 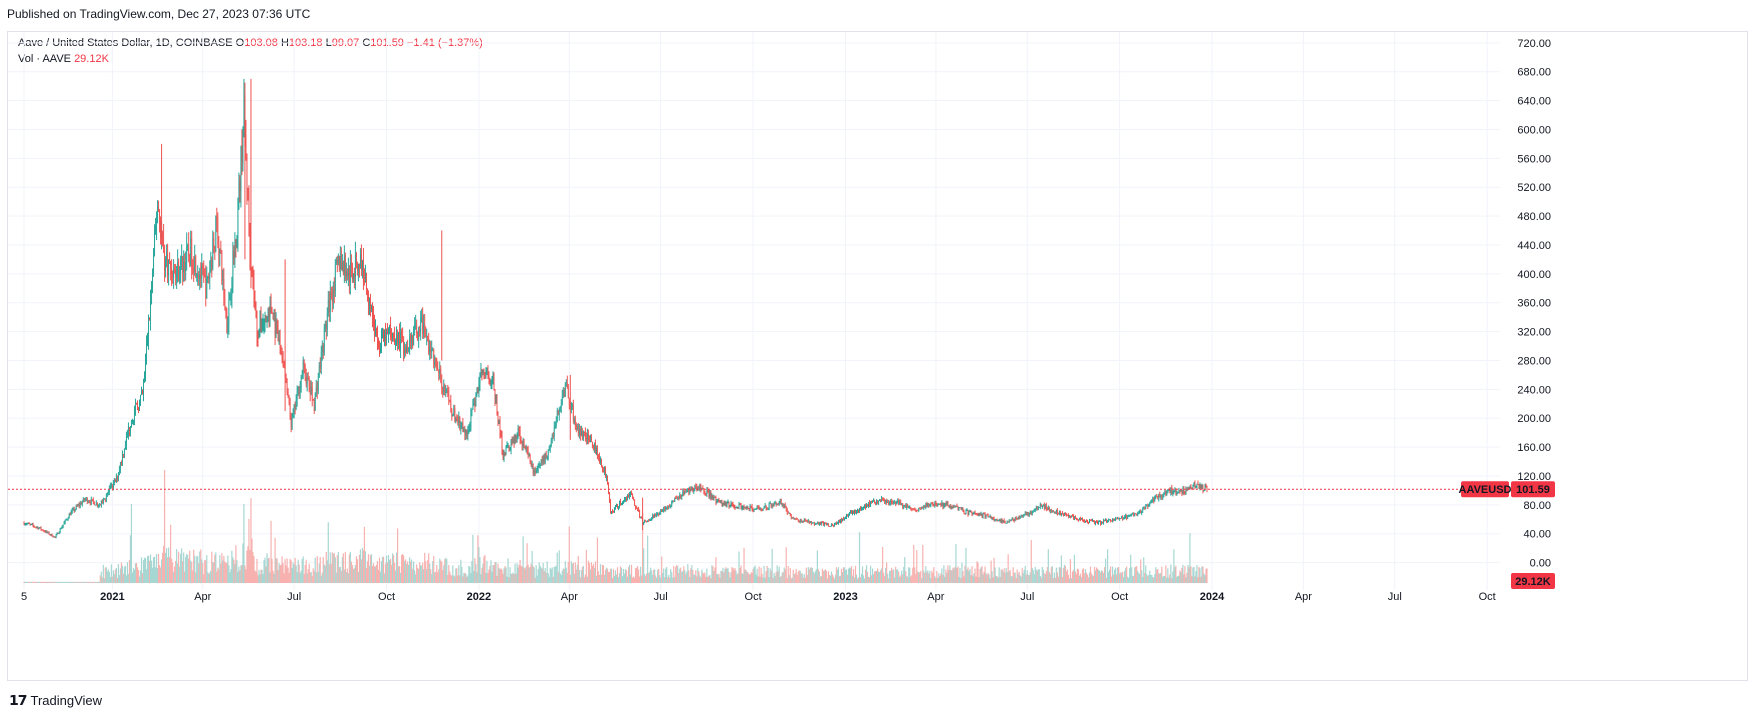 What do you see at coordinates (55, 700) in the screenshot?
I see `footer-brand: 𝟭𝟳 TradingView` at bounding box center [55, 700].